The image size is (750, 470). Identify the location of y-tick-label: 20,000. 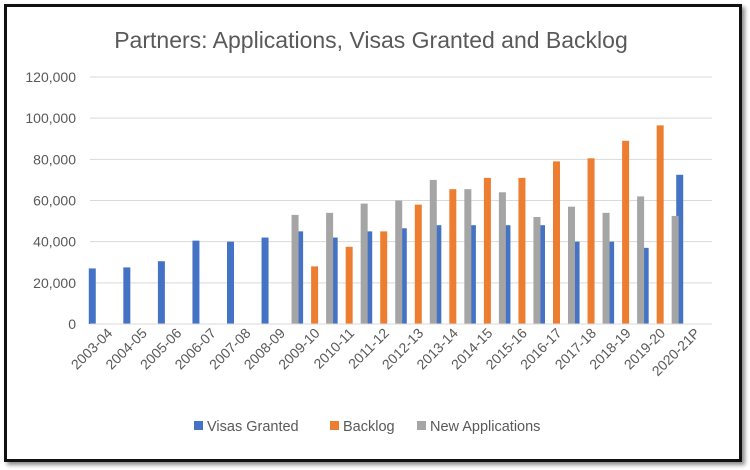
(54, 283).